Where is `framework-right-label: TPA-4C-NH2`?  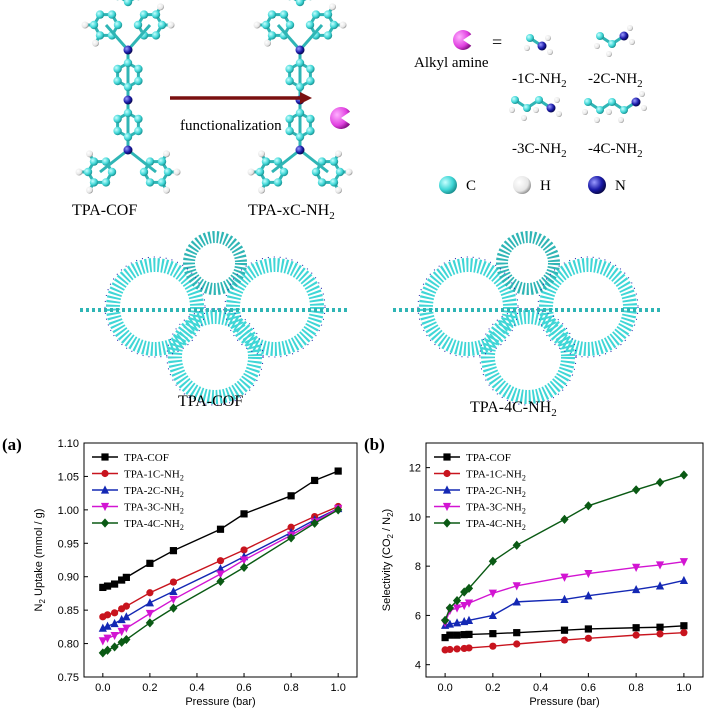 framework-right-label: TPA-4C-NH2 is located at coordinates (513, 409).